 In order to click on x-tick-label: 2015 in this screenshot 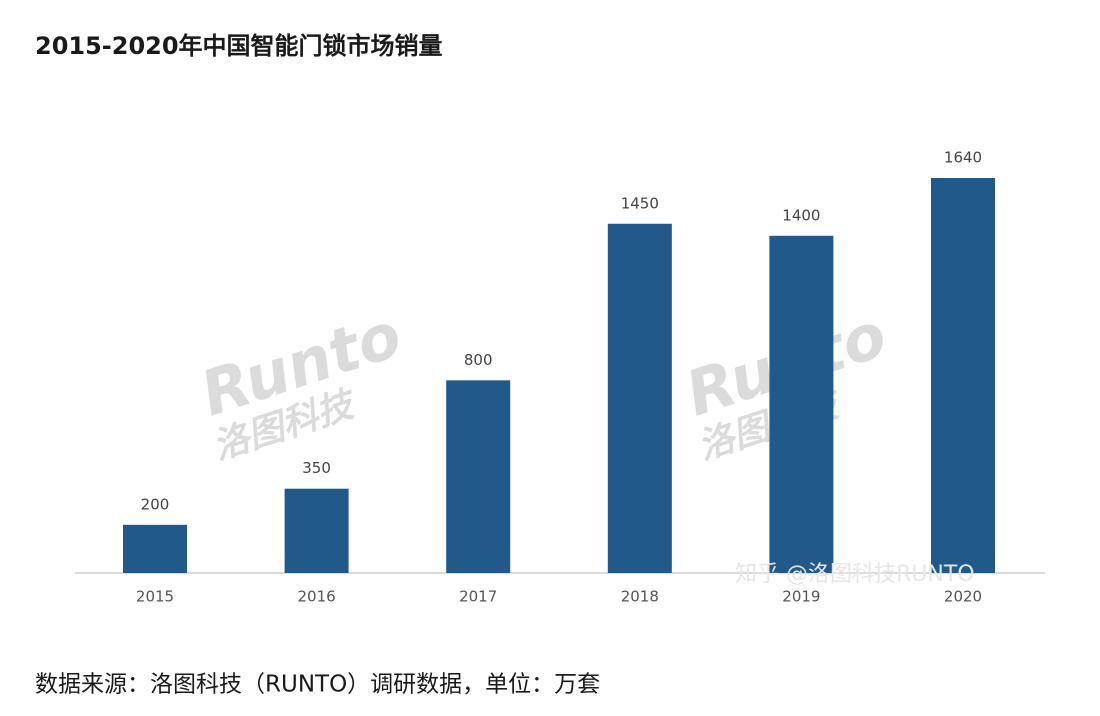, I will do `click(155, 597)`.